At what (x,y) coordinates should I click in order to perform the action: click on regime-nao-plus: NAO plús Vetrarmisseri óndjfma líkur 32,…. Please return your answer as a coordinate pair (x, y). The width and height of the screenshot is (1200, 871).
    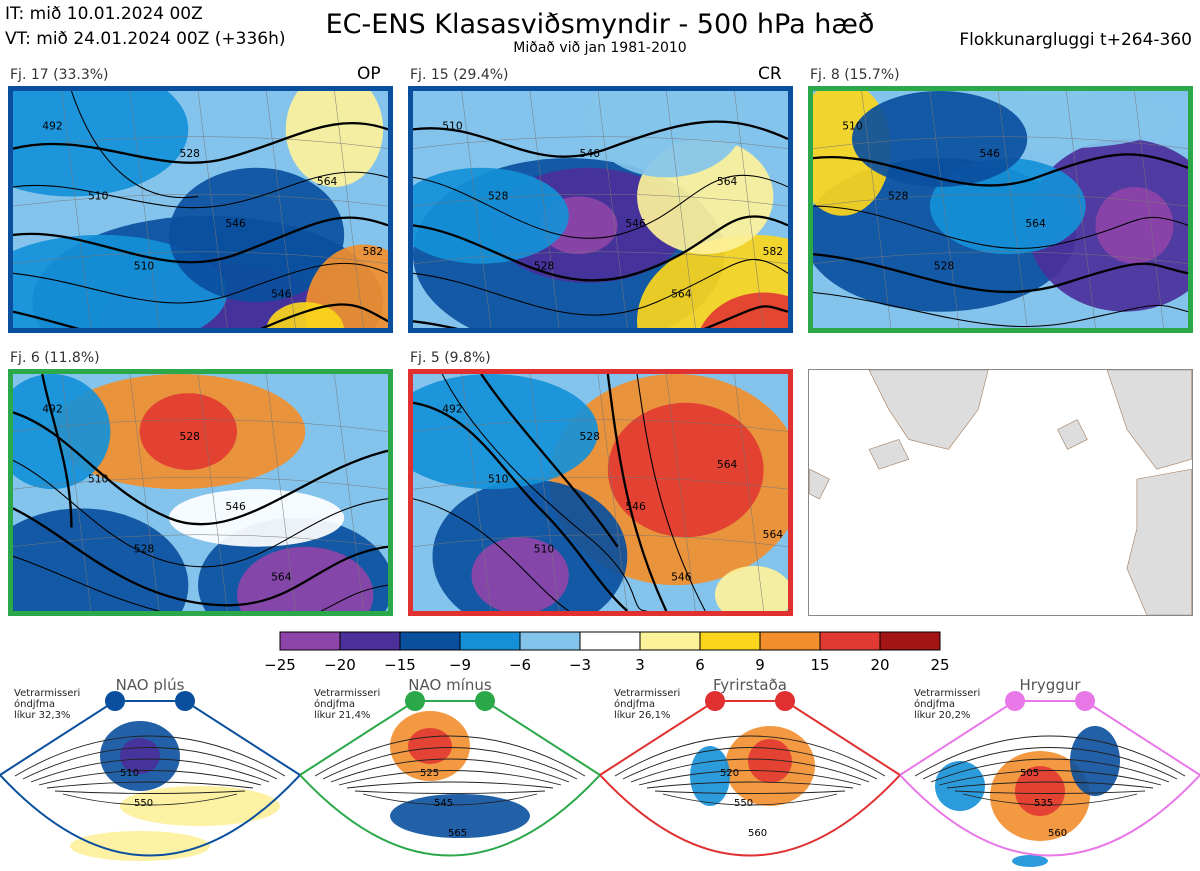
    Looking at the image, I should click on (150, 773).